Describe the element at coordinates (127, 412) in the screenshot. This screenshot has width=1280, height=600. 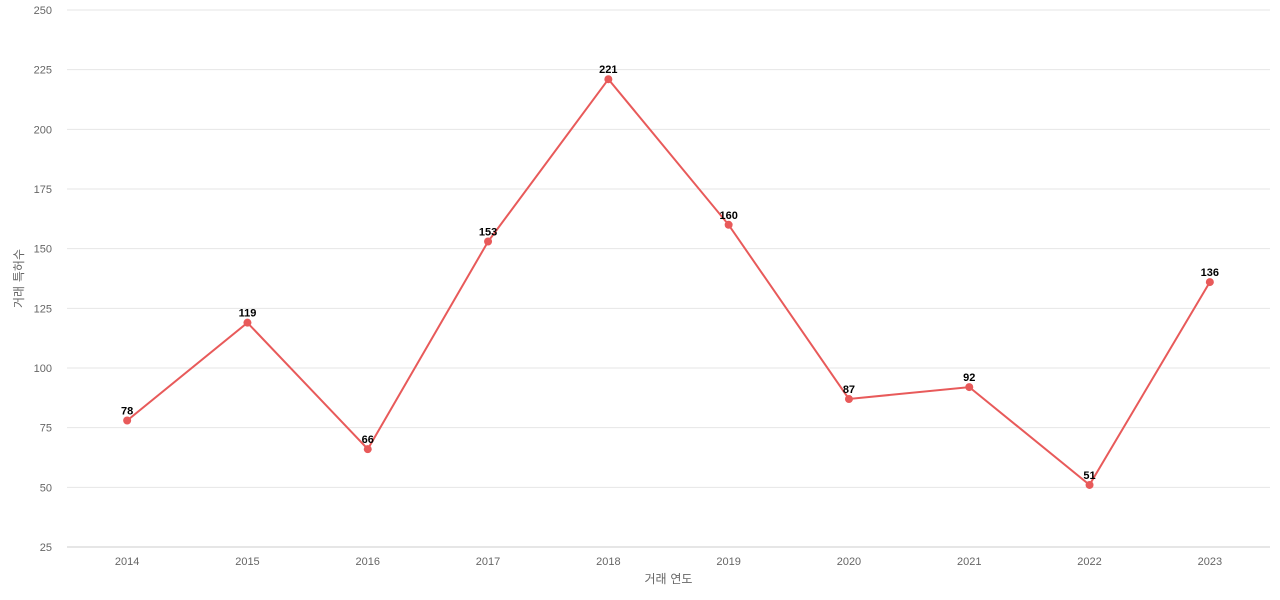
I see `data-label: 78` at that location.